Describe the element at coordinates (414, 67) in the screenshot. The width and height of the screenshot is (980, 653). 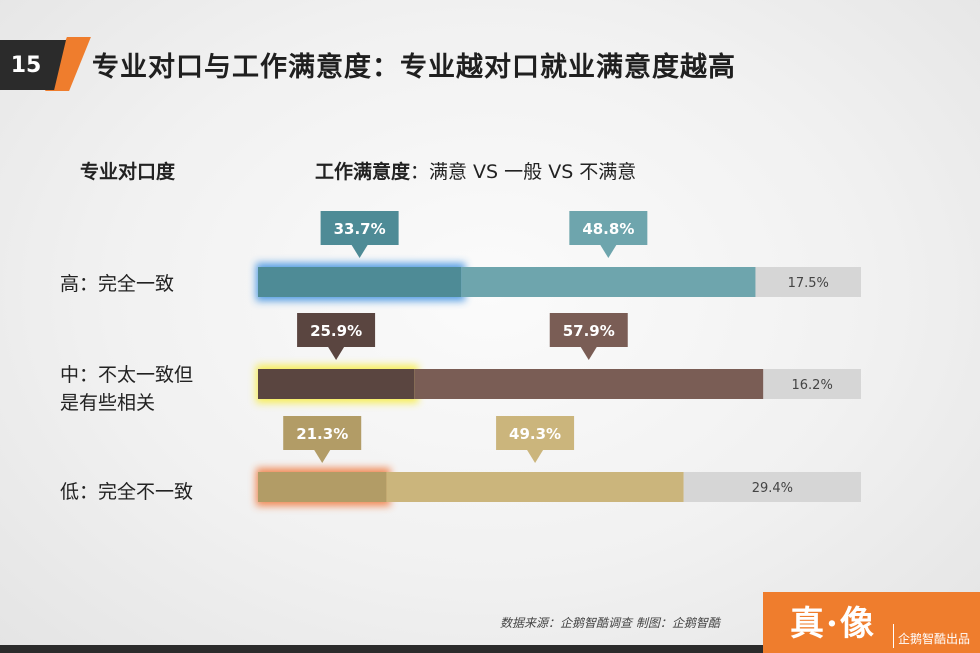
I see `page-title: 专业对口与工作满意度：专业越对口就业满意度越高` at that location.